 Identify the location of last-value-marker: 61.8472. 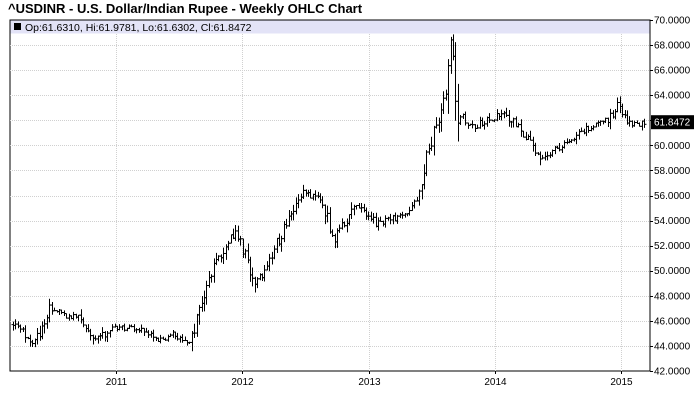
(672, 122).